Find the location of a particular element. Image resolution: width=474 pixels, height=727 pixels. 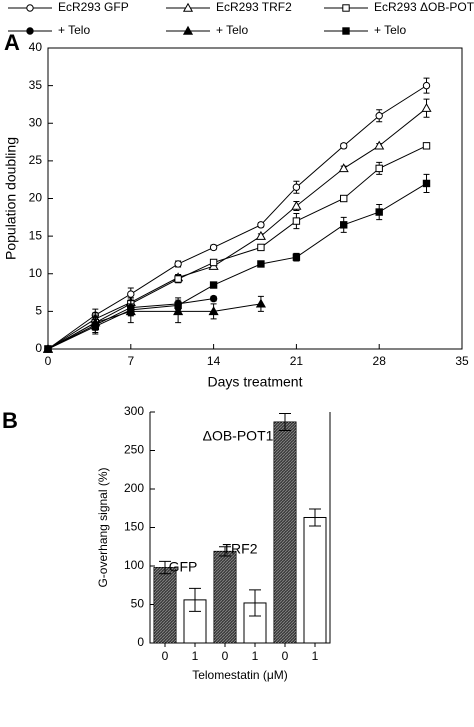

axes is located at coordinates (240, 528).